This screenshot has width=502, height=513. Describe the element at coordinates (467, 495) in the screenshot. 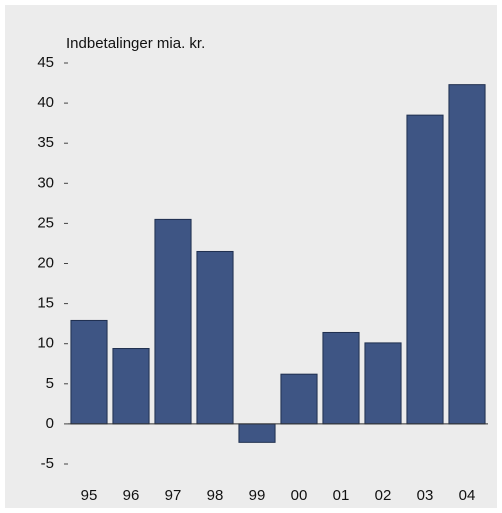

I see `x-tick-label: 04` at that location.